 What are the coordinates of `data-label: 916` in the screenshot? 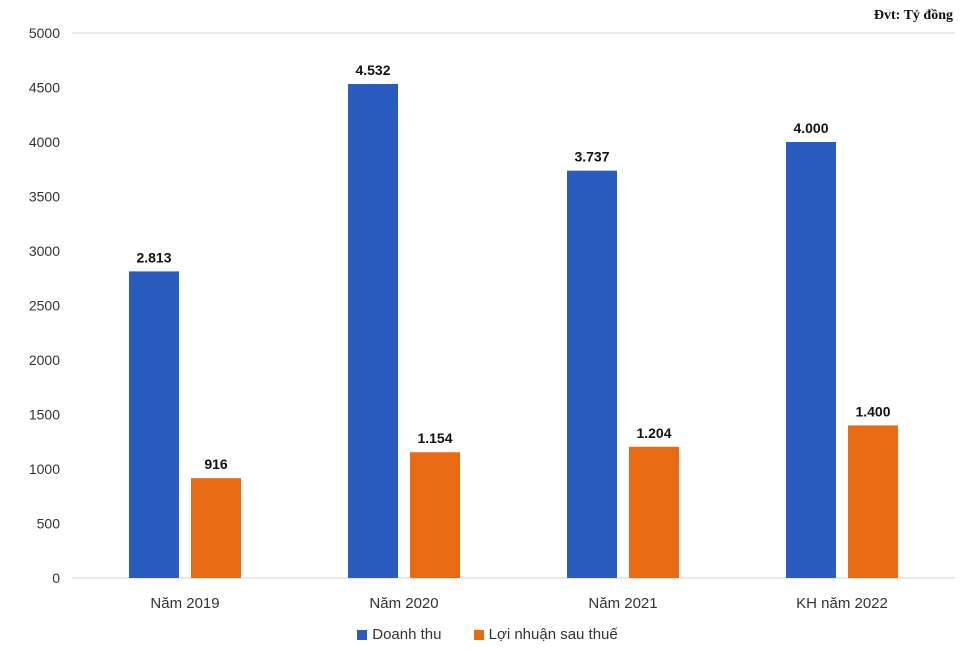 It's located at (216, 464).